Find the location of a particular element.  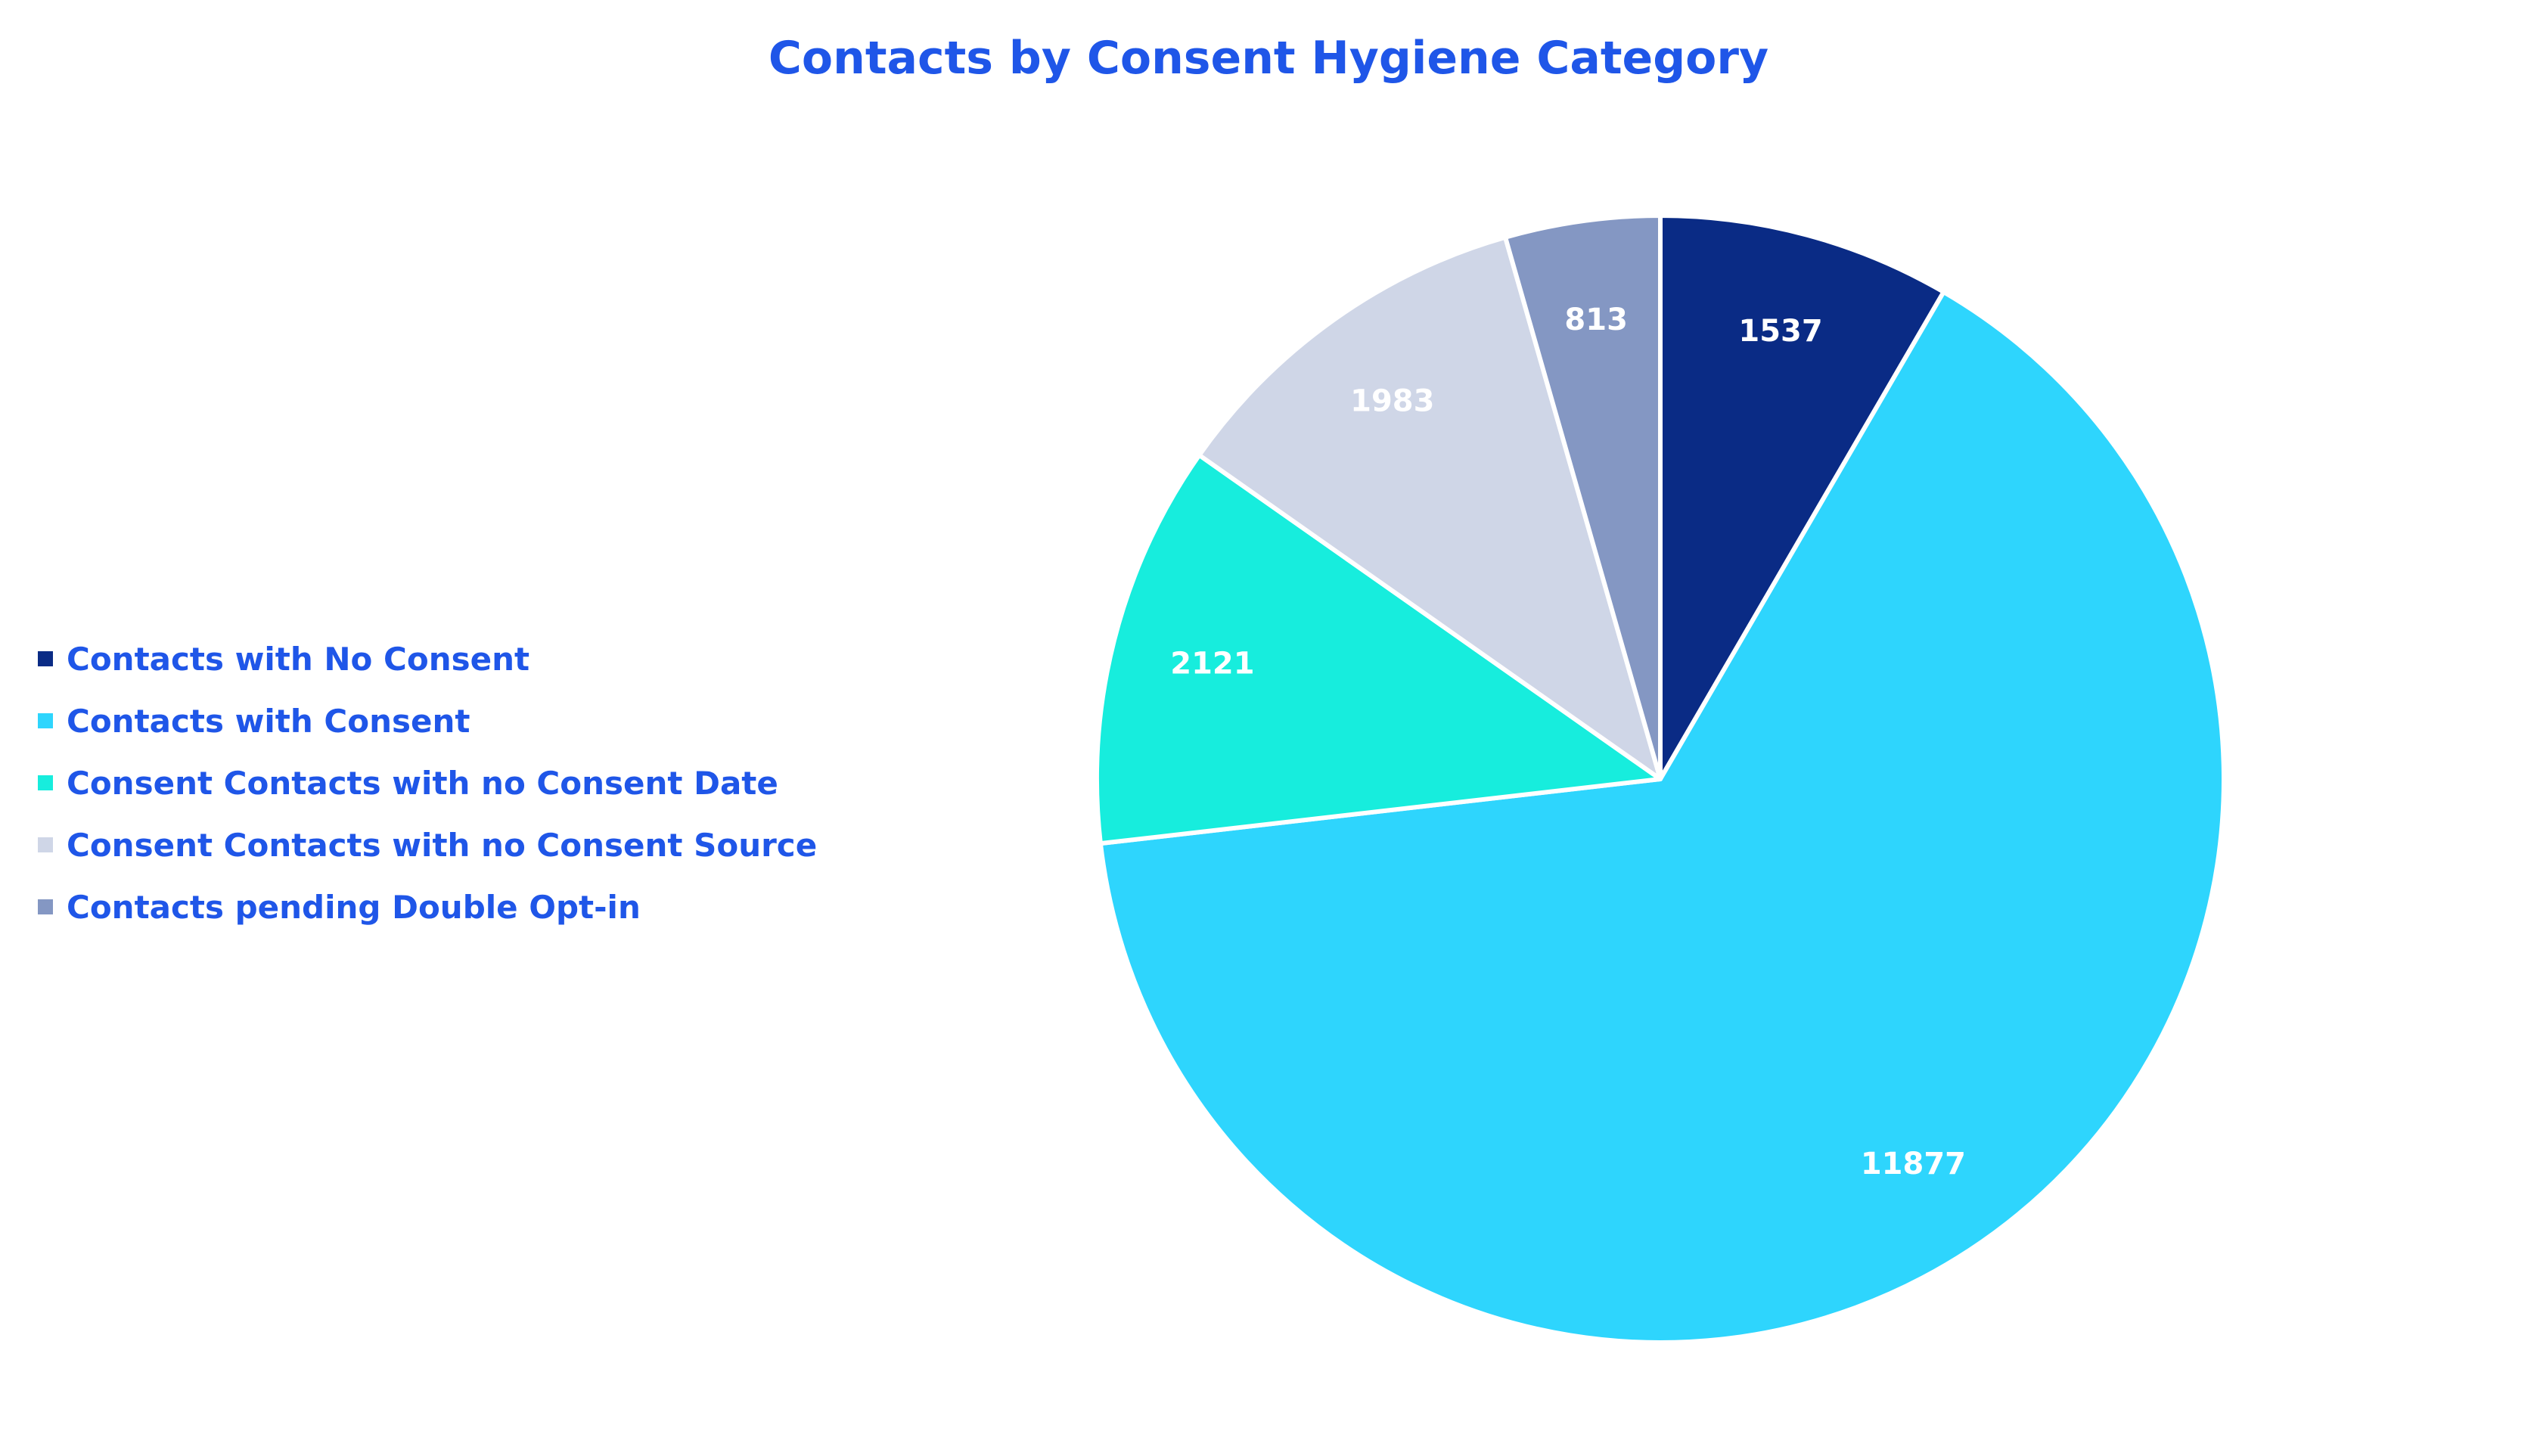

chart-title: Contacts by Consent Hygiene Category is located at coordinates (1268, 58).